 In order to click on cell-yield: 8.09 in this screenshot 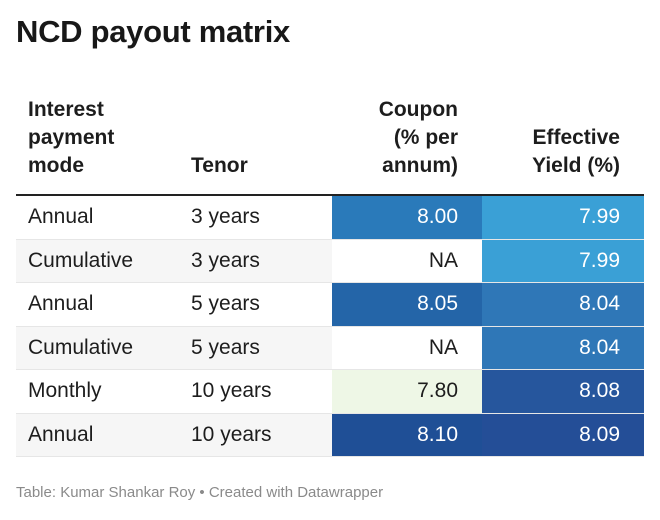, I will do `click(563, 435)`.